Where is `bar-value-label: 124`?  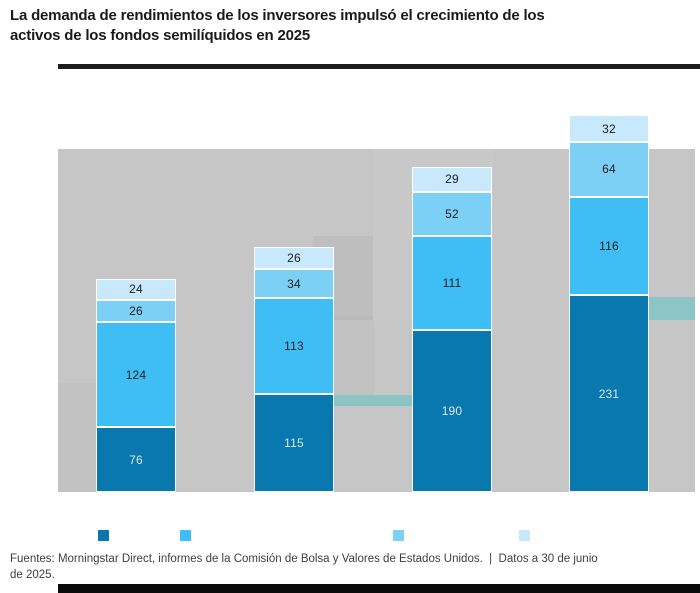 bar-value-label: 124 is located at coordinates (136, 374).